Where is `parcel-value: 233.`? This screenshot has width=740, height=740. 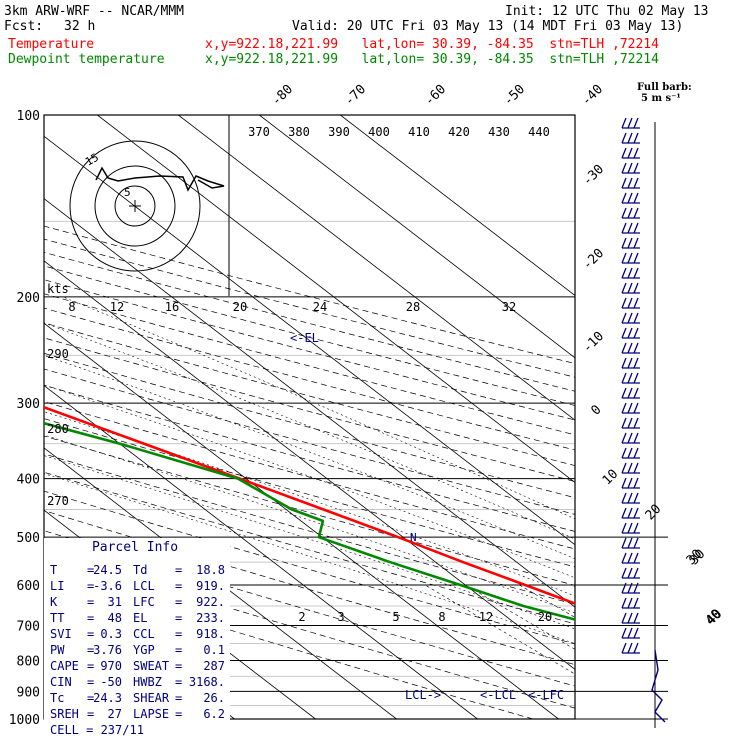 parcel-value: 233. is located at coordinates (210, 618).